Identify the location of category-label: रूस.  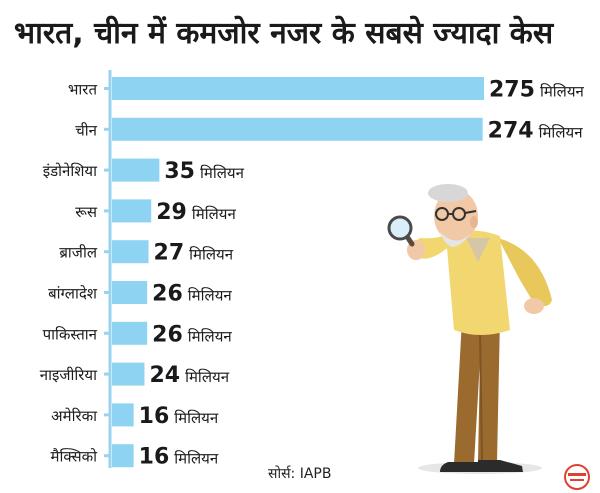
(86, 212).